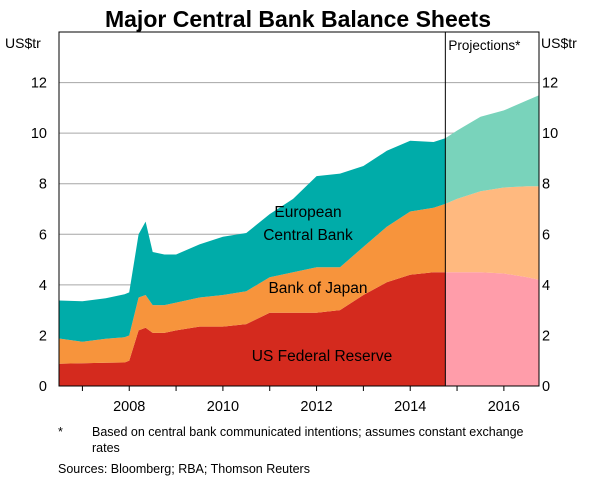 Image resolution: width=597 pixels, height=482 pixels. What do you see at coordinates (492, 149) in the screenshot?
I see `projection-area-european-central-bank` at bounding box center [492, 149].